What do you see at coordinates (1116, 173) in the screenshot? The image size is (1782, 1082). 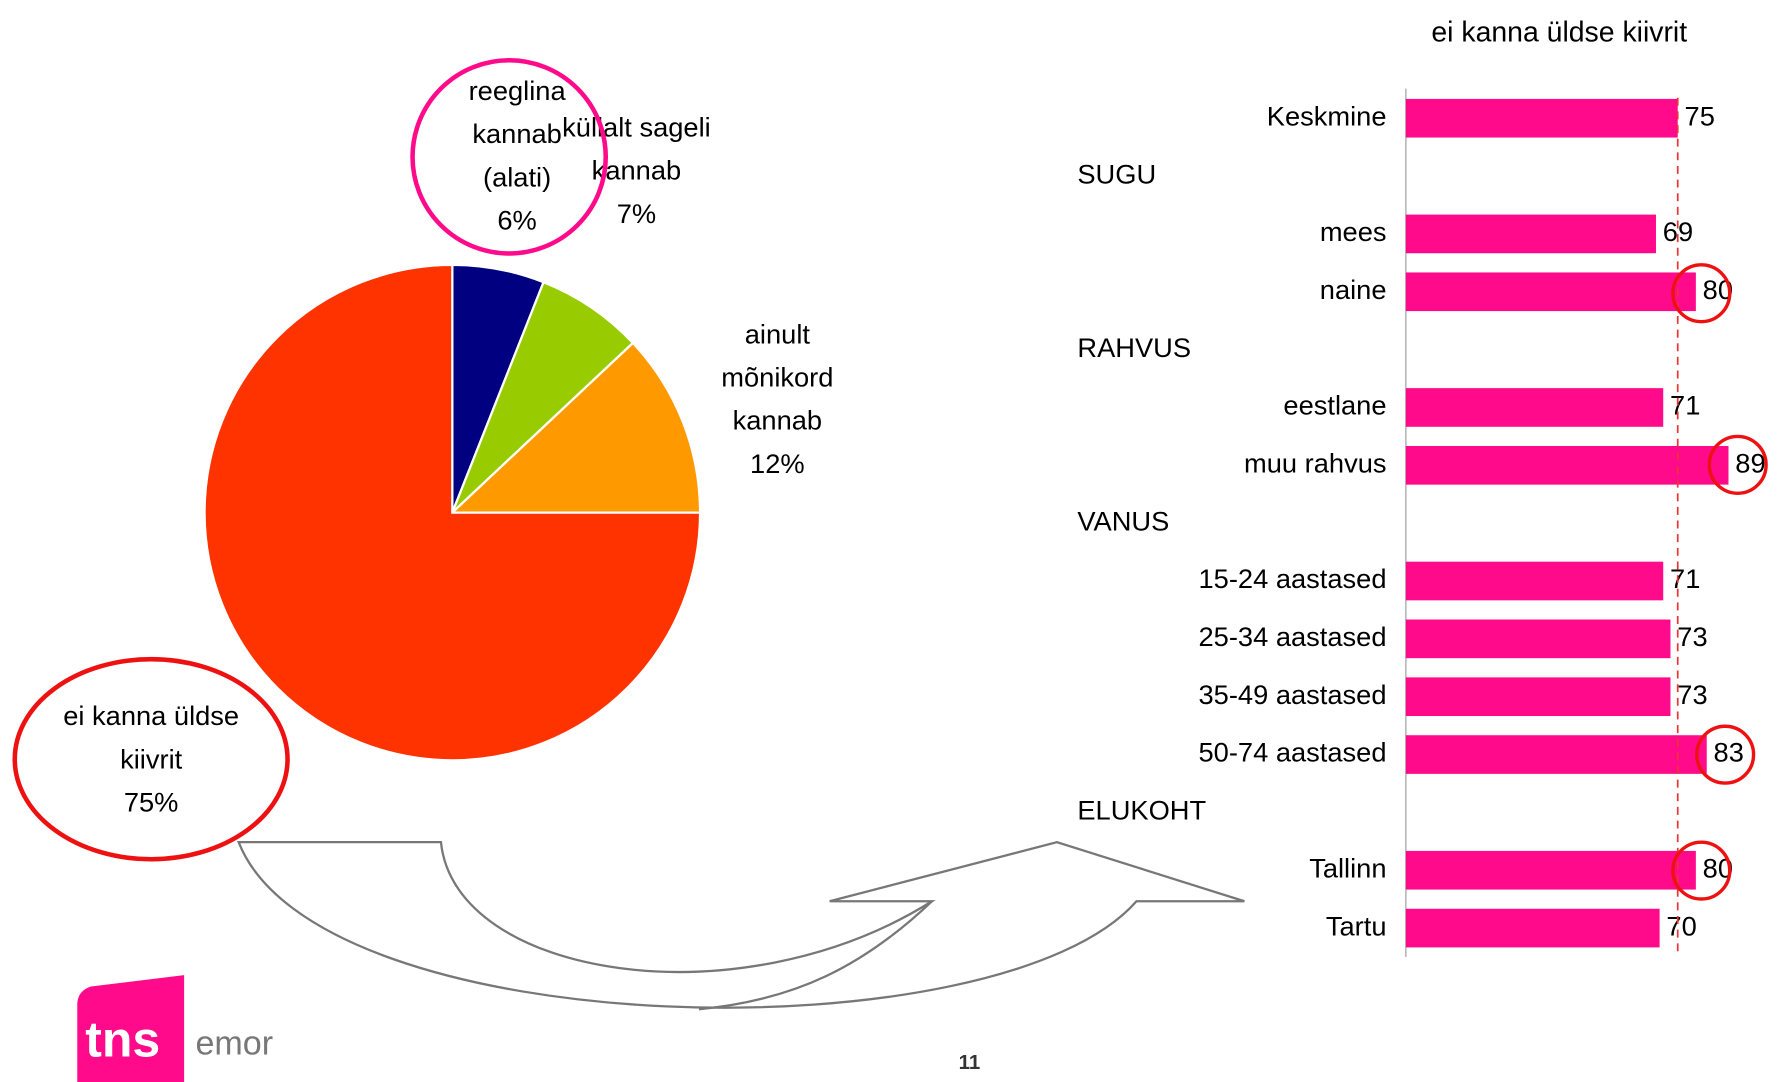 I see `group-header: SUGU` at bounding box center [1116, 173].